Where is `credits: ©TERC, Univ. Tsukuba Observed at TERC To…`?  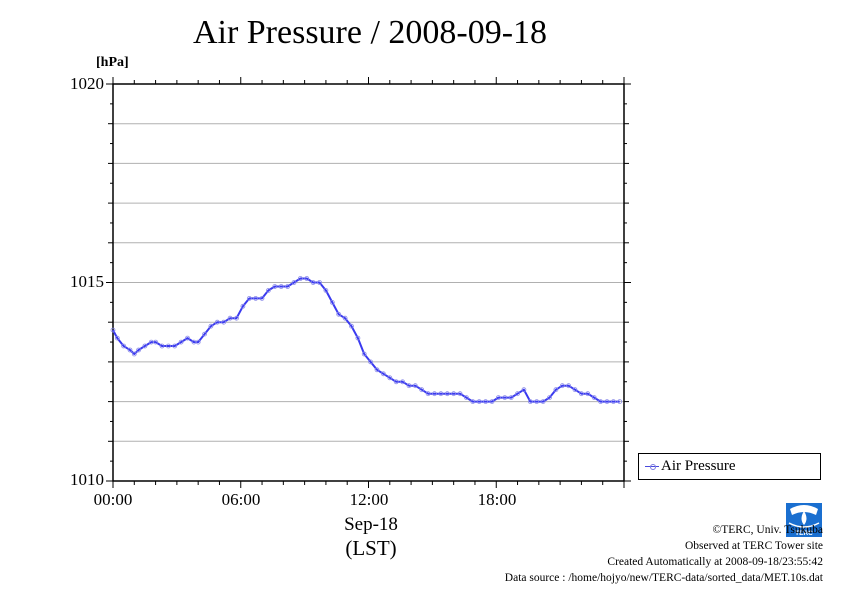 credits: ©TERC, Univ. Tsukuba Observed at TERC To… is located at coordinates (664, 554).